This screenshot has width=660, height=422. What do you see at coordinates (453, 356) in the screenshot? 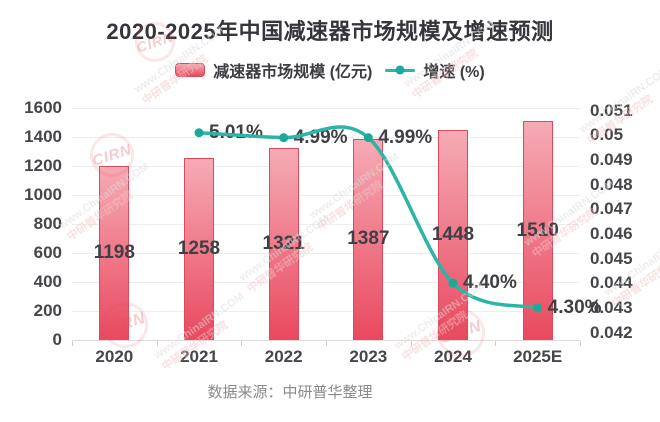
I see `x-axis-label-2024: 2024` at bounding box center [453, 356].